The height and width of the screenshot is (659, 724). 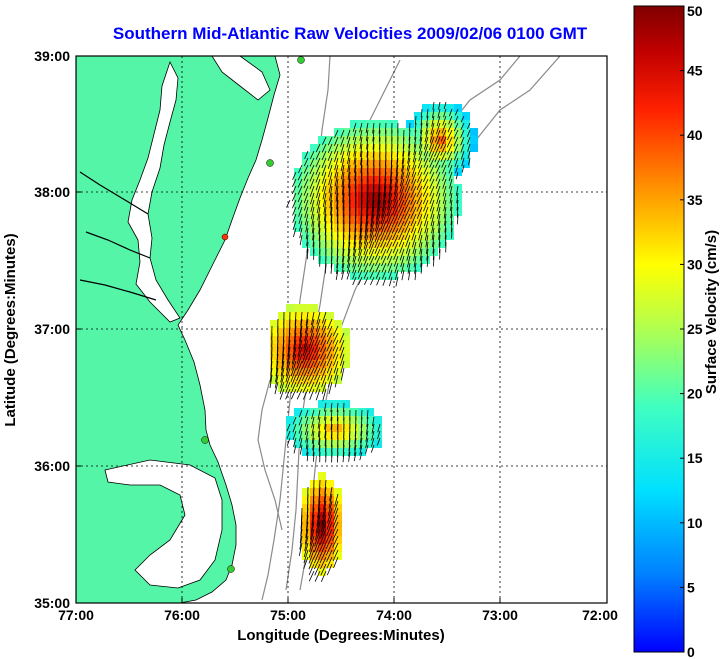 I want to click on x-tick-label: 73:00, so click(x=500, y=615).